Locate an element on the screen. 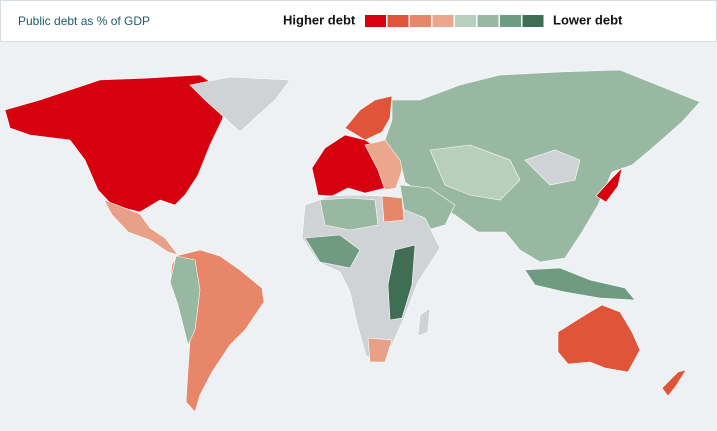 The height and width of the screenshot is (431, 717). legend-high-label: Higher debt is located at coordinates (319, 19).